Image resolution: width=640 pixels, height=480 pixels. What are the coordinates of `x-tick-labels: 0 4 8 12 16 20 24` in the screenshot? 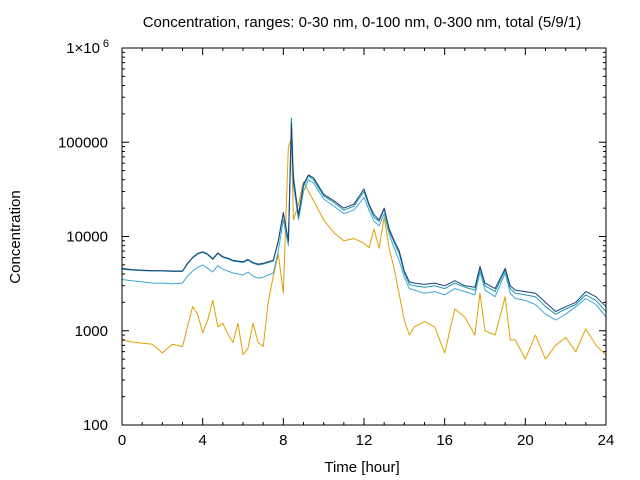 It's located at (366, 440).